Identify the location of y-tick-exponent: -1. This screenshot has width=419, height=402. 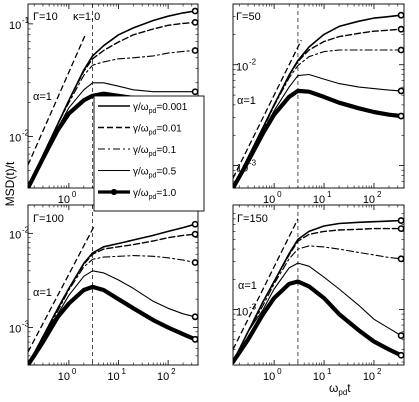
(26, 20).